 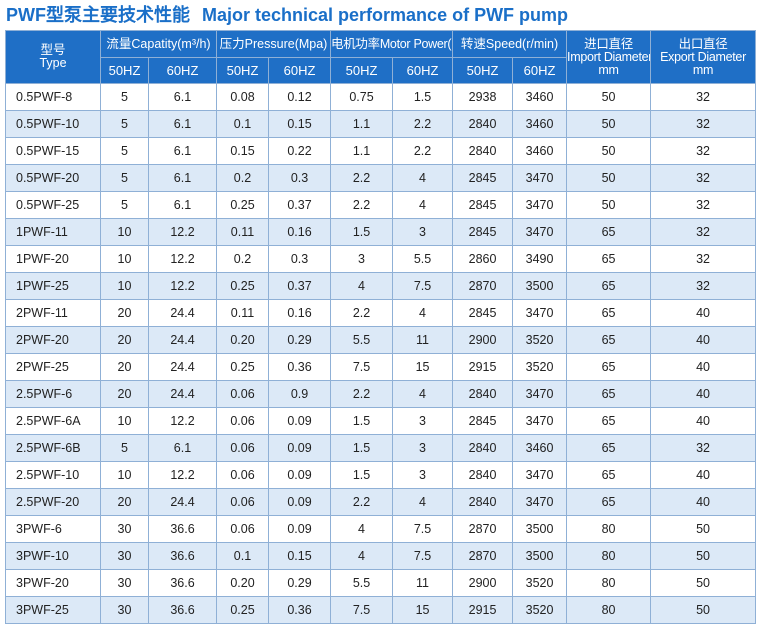 I want to click on table-row: 2.5PWF-10 10 12.2 0.06 0.09 1.5 3 2840 3470 65 40, so click(x=381, y=475).